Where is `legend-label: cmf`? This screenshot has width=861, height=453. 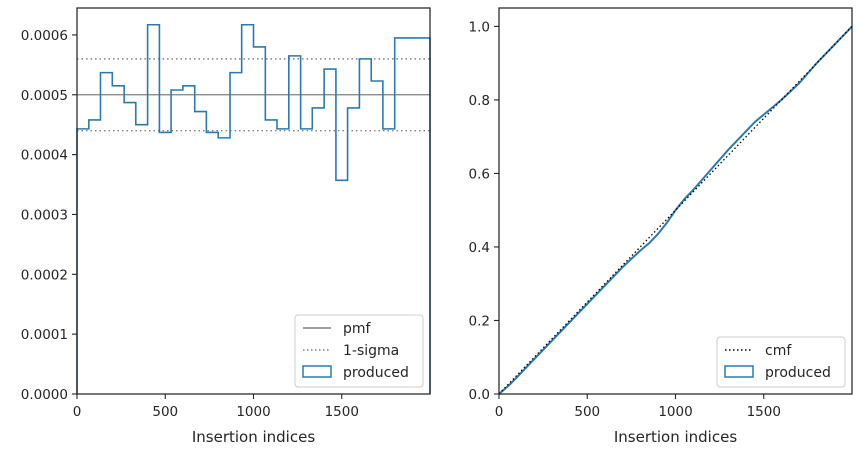
legend-label: cmf is located at coordinates (778, 351).